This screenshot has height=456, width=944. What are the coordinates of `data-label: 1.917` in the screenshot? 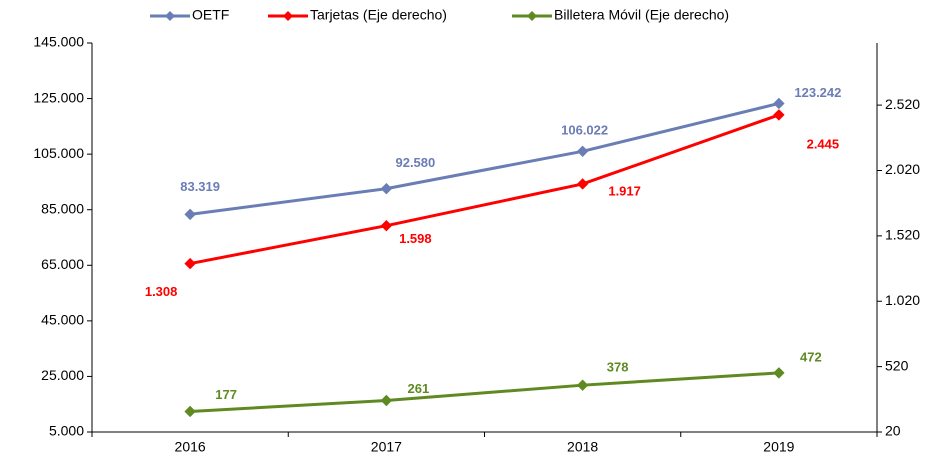 It's located at (624, 190).